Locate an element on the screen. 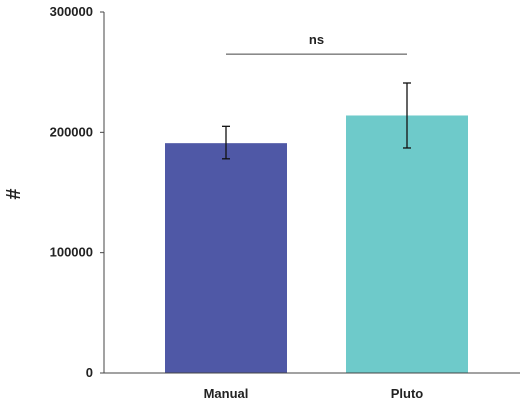 The image size is (523, 404). category-label: Manual is located at coordinates (226, 393).